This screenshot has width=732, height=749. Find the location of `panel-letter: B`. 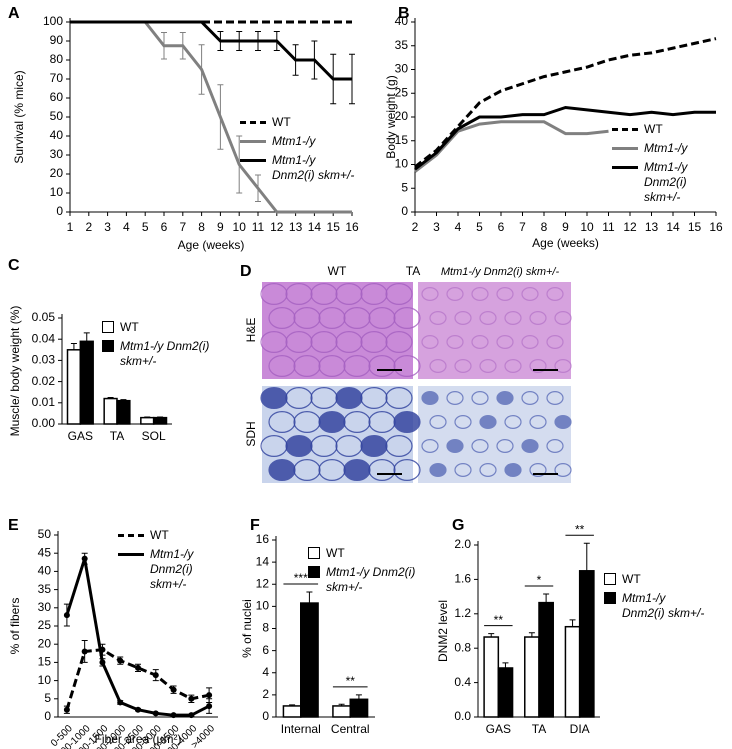

panel-letter: B is located at coordinates (404, 13).